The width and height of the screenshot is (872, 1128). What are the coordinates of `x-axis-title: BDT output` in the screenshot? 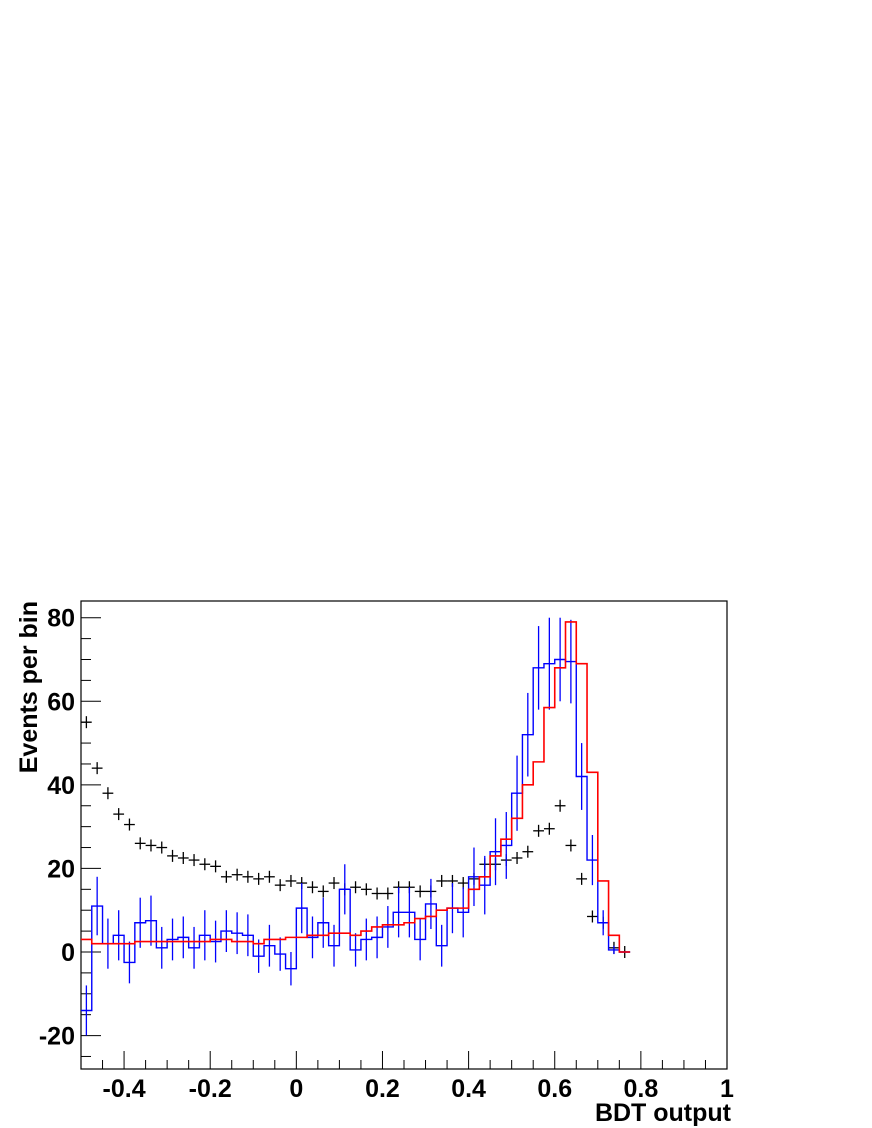 It's located at (663, 1113).